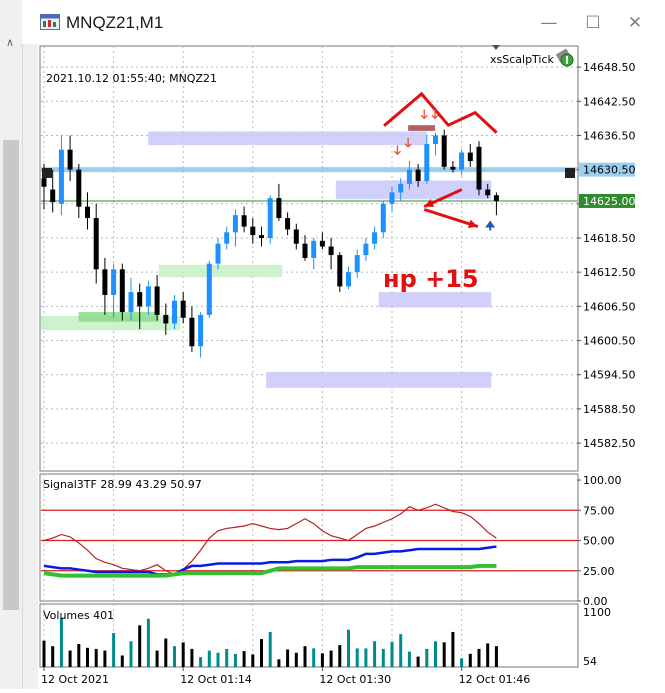  Describe the element at coordinates (609, 306) in the screenshot. I see `price-tick-label: 14606.50` at that location.